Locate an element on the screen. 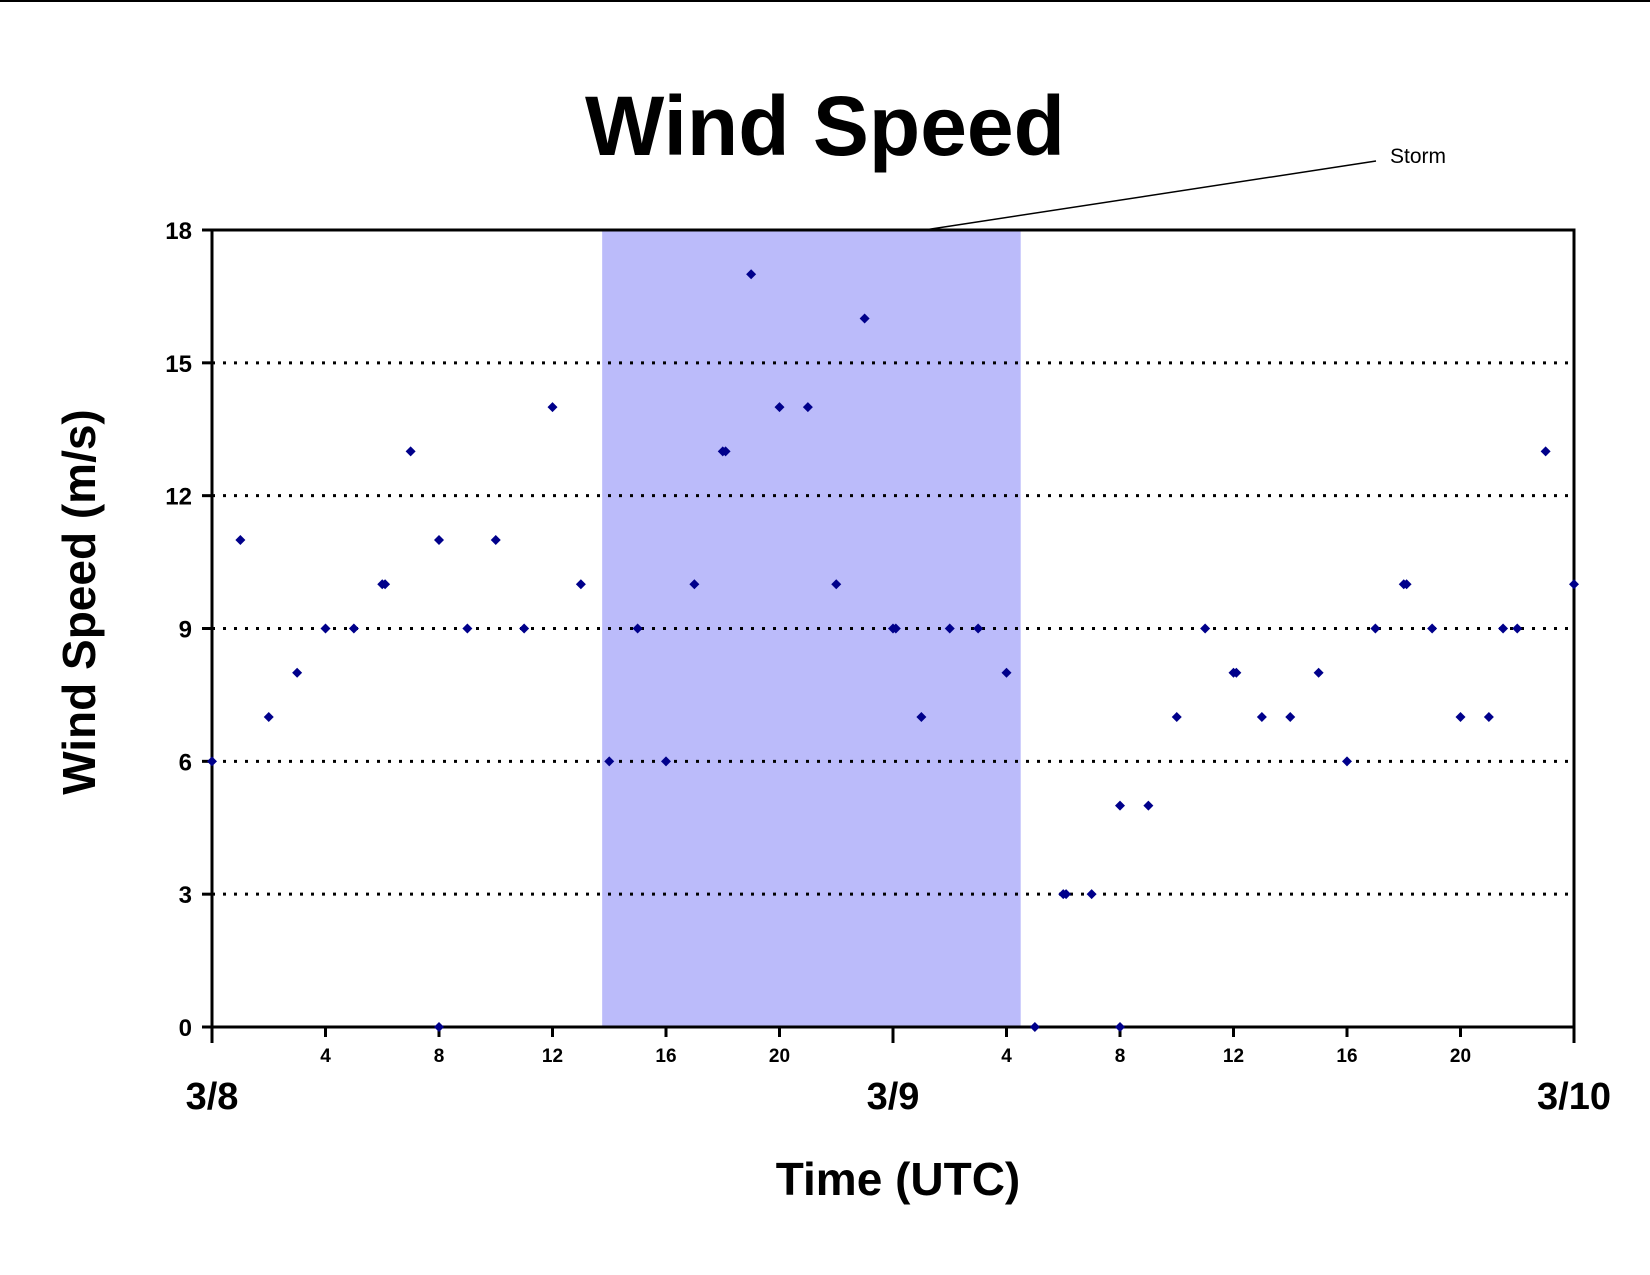  storm-annotation-leader is located at coordinates (1150, 195).